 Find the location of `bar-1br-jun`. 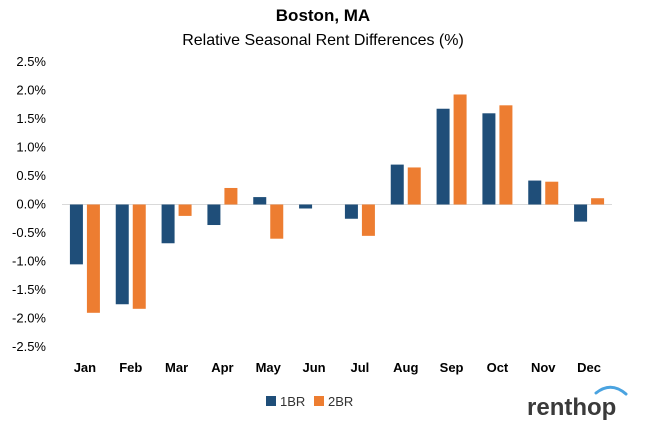

bar-1br-jun is located at coordinates (306, 206).